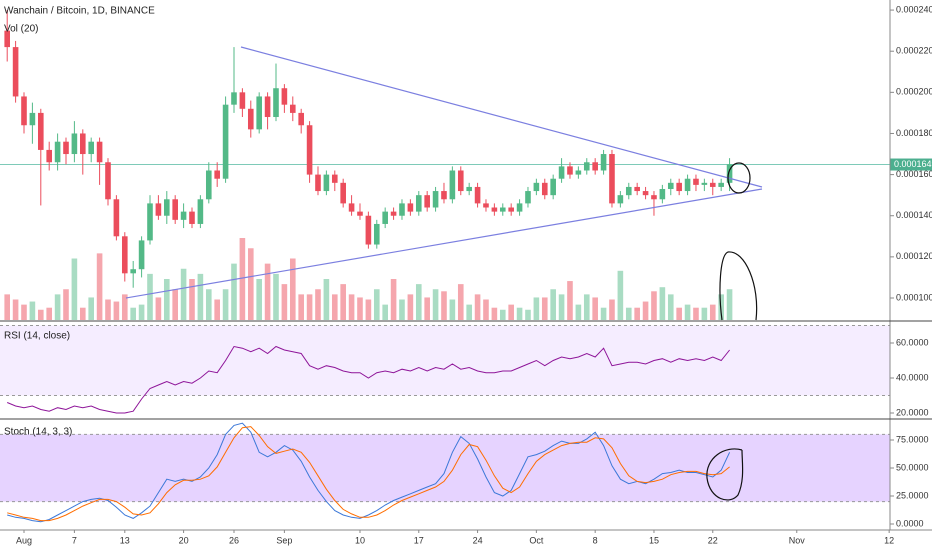 The width and height of the screenshot is (932, 550). Describe the element at coordinates (713, 540) in the screenshot. I see `x-tick-label: 22` at that location.